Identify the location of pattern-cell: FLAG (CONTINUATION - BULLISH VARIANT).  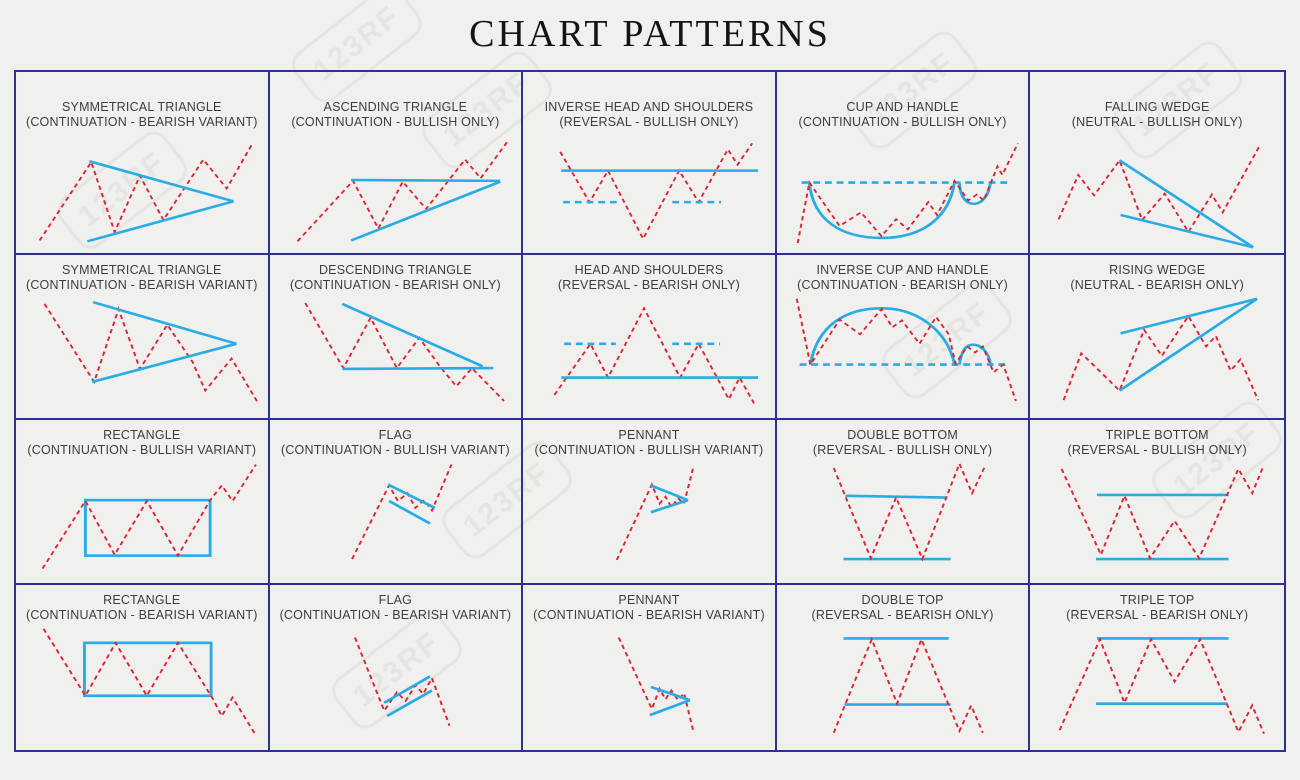
(396, 502).